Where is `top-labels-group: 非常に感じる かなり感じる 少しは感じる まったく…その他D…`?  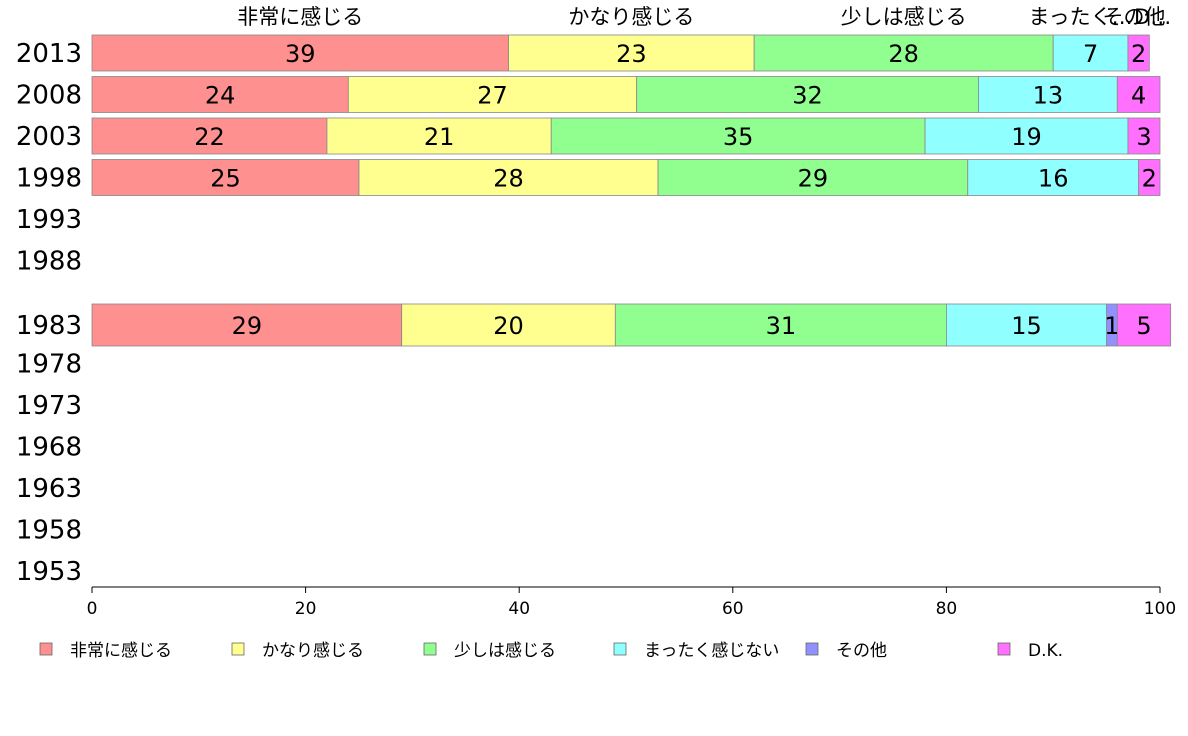
top-labels-group: 非常に感じる かなり感じる 少しは感じる まったく…その他D… is located at coordinates (704, 17).